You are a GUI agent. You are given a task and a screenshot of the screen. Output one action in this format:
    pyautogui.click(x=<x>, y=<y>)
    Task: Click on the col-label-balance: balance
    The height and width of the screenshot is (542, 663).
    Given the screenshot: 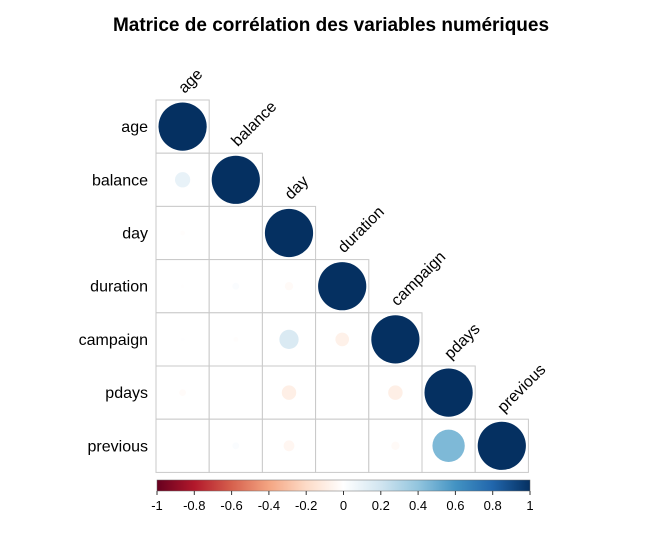 What is the action you would take?
    pyautogui.click(x=255, y=124)
    